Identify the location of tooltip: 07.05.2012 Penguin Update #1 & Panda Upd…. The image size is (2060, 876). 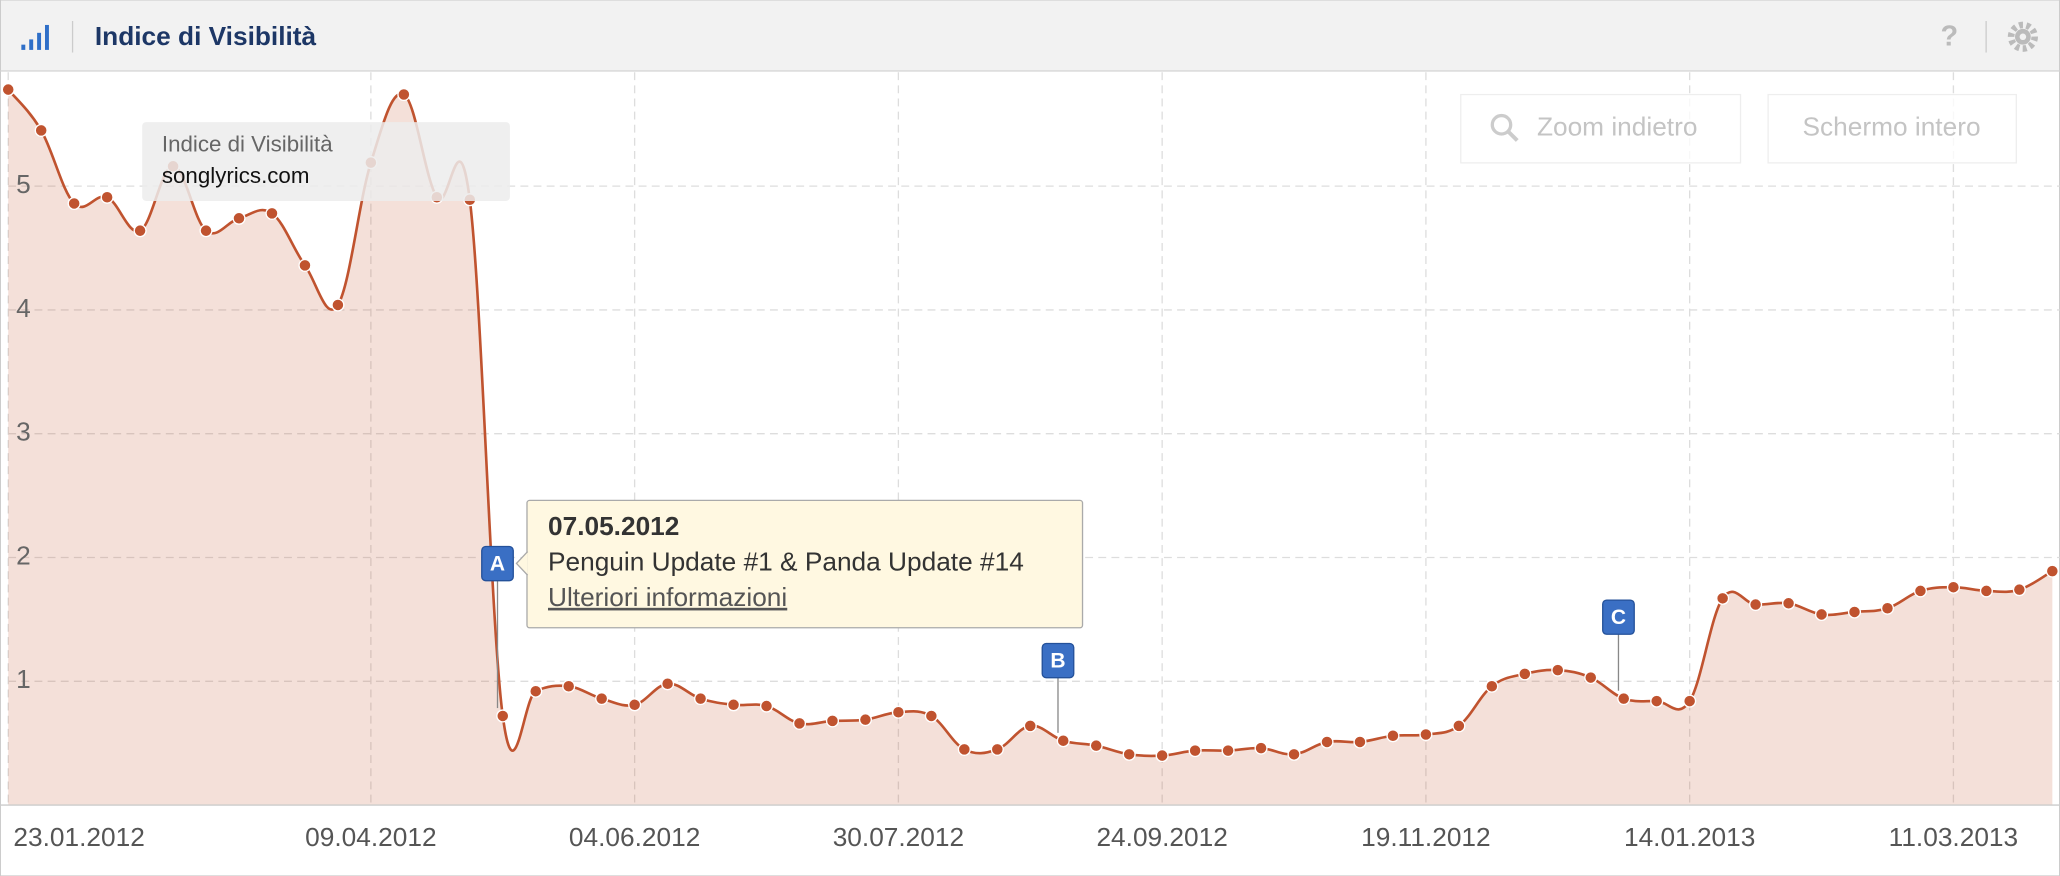
(799, 564).